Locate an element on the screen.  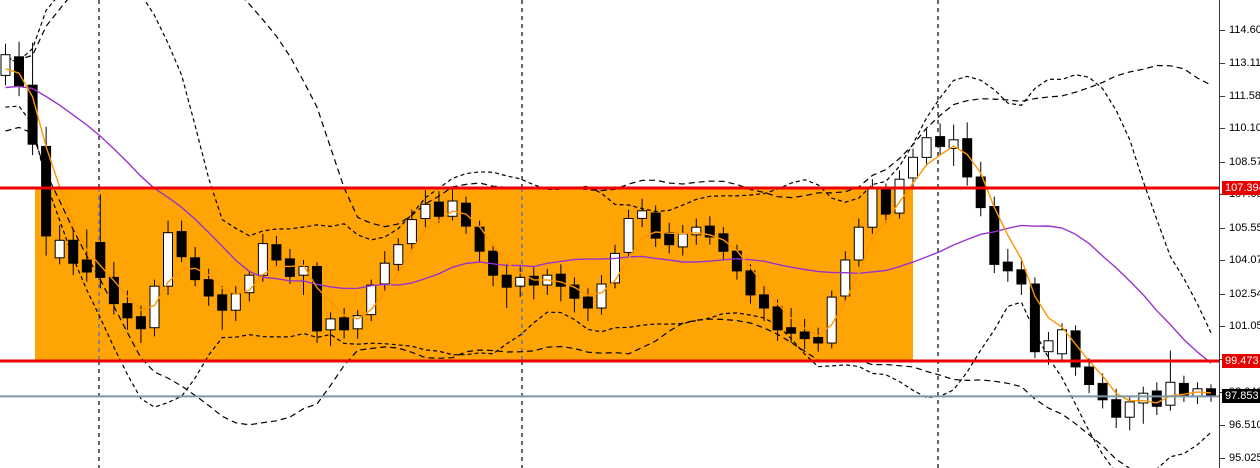
axis-tick-label: 114.600 is located at coordinates (1244, 30).